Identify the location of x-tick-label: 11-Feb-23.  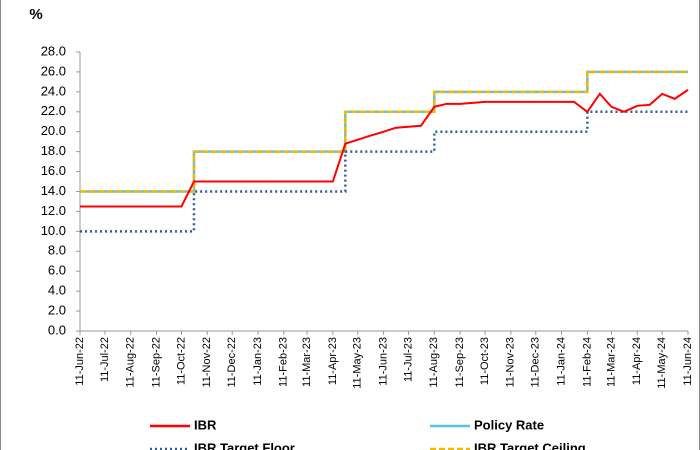
(284, 362).